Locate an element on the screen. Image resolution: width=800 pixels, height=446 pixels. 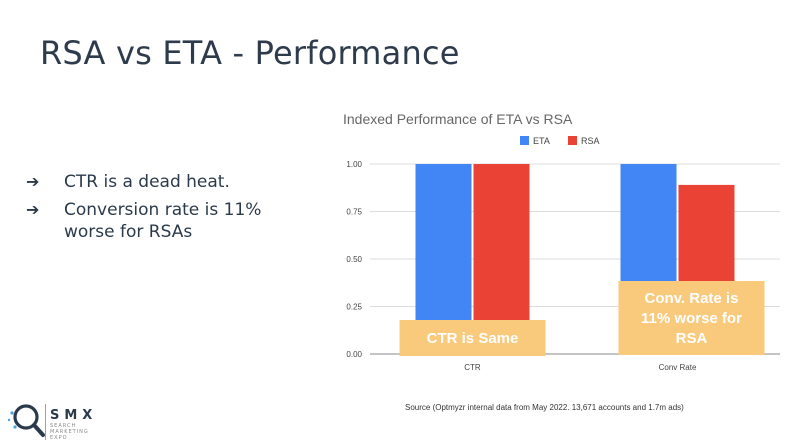
bullet-text: CTR is a dead heat. is located at coordinates (147, 182).